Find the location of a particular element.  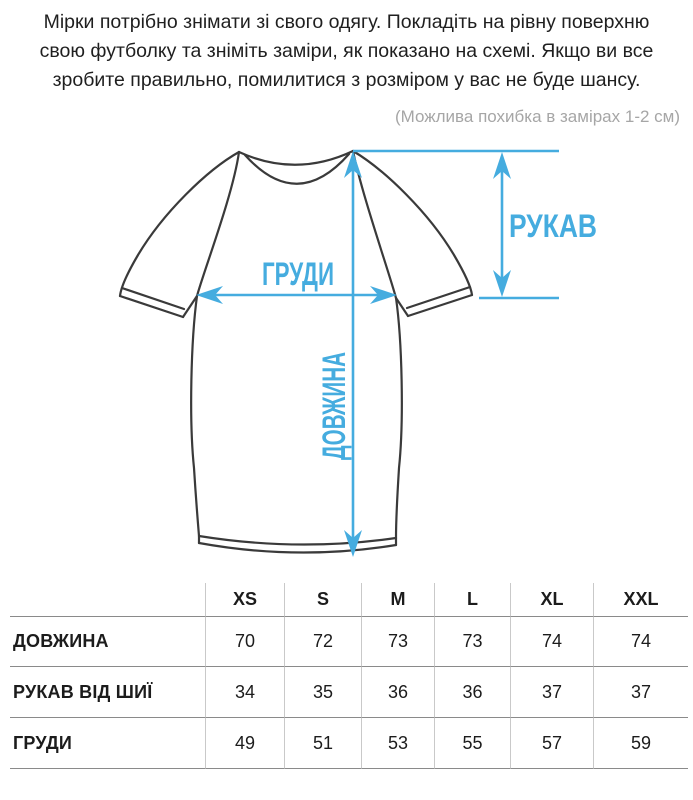

size-column-header-xs: XS is located at coordinates (244, 600).